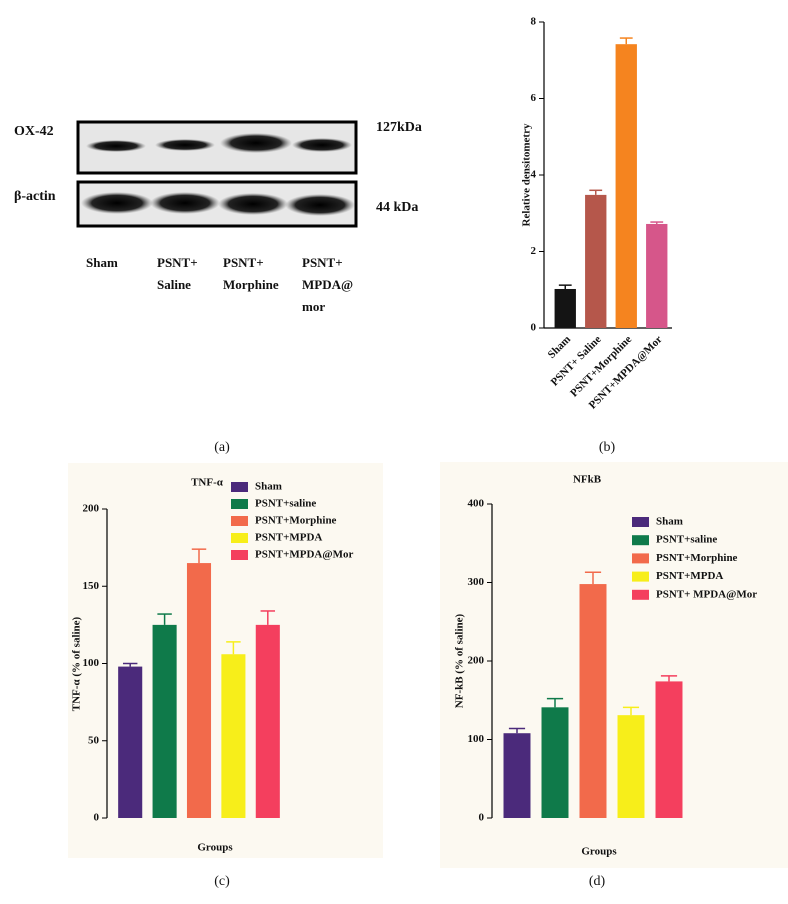  What do you see at coordinates (476, 504) in the screenshot?
I see `y-tick-label: 400` at bounding box center [476, 504].